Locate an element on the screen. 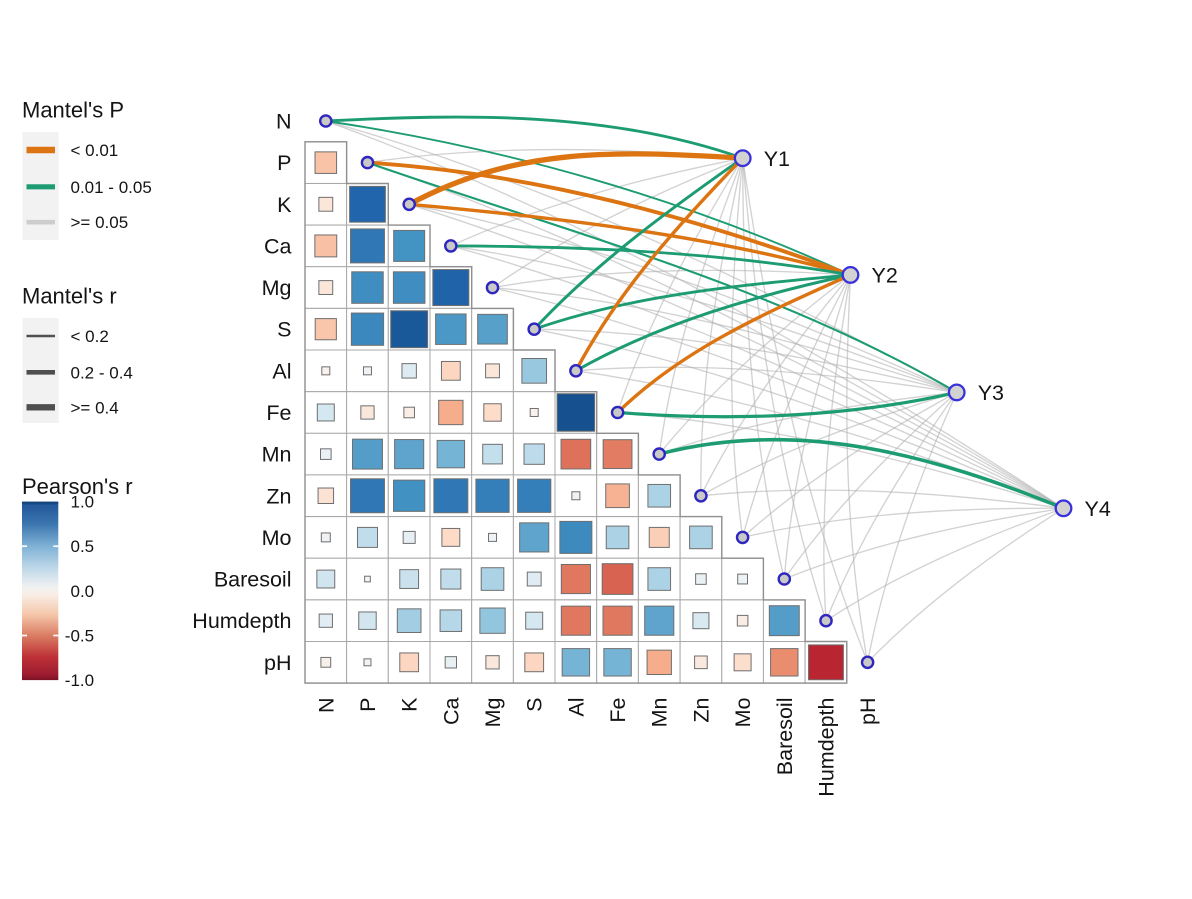 This screenshot has height=899, width=1192. svg-text: 0.01 - 0.05 is located at coordinates (111, 187).